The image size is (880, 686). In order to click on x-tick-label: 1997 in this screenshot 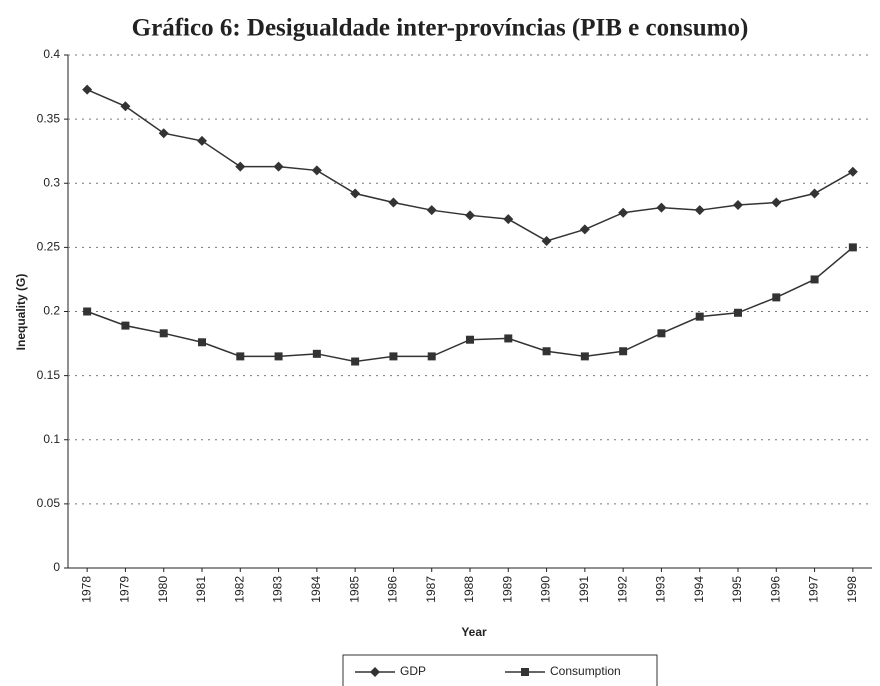, I will do `click(814, 589)`.